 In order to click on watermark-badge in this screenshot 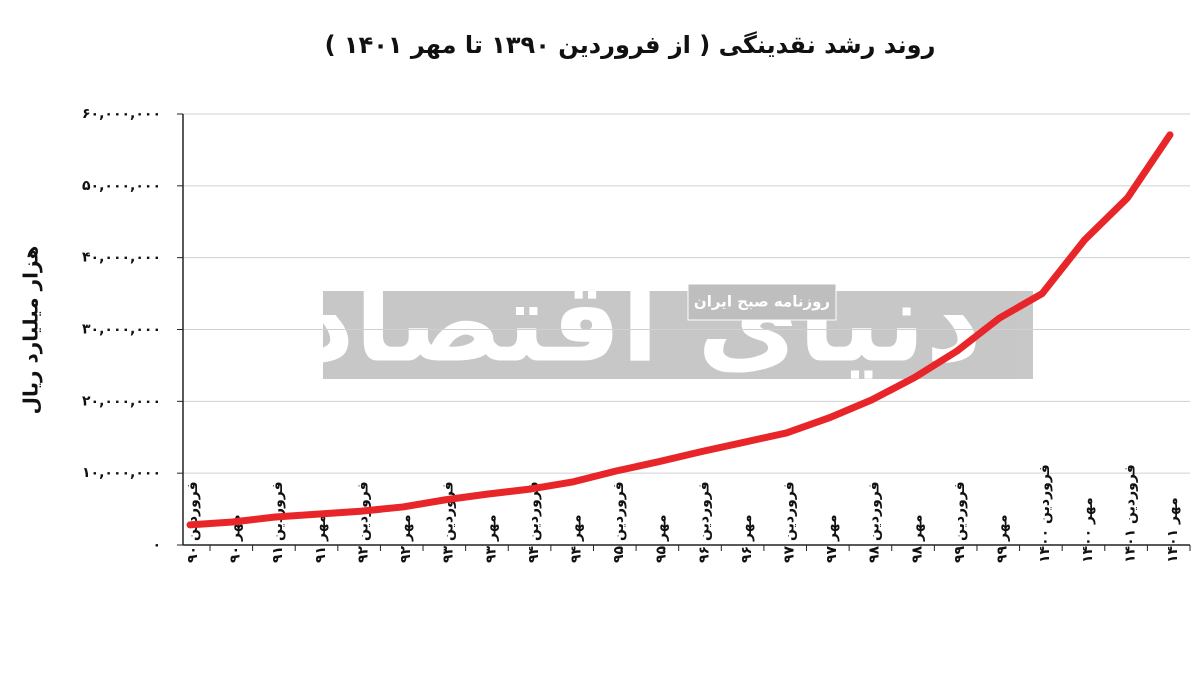, I will do `click(762, 302)`.